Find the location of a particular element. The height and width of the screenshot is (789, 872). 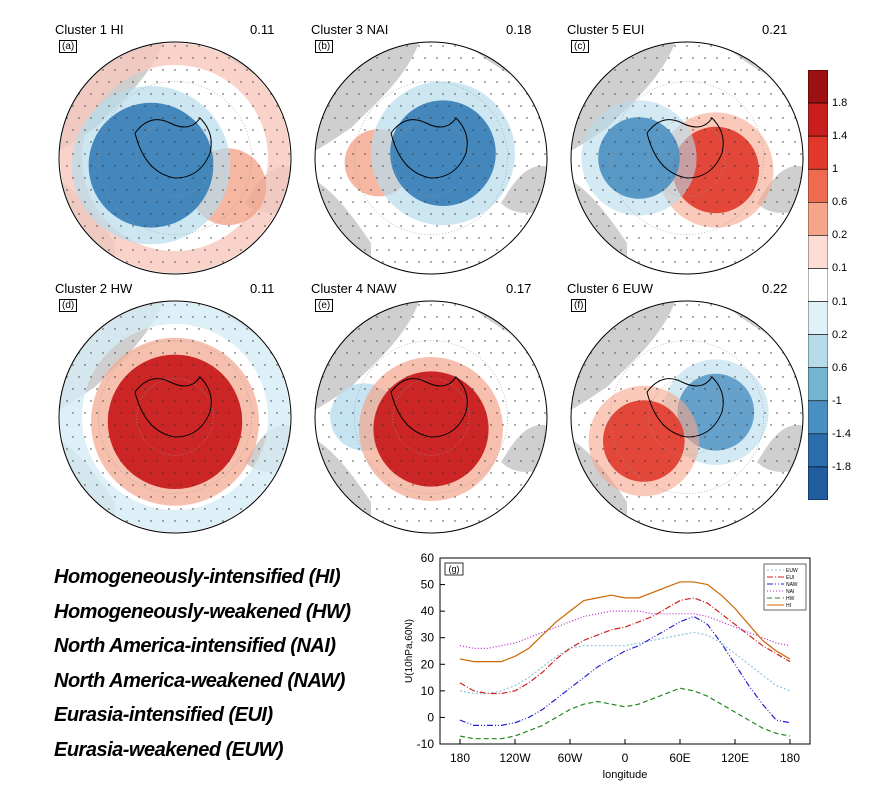

panel-label: (g) is located at coordinates (454, 569).